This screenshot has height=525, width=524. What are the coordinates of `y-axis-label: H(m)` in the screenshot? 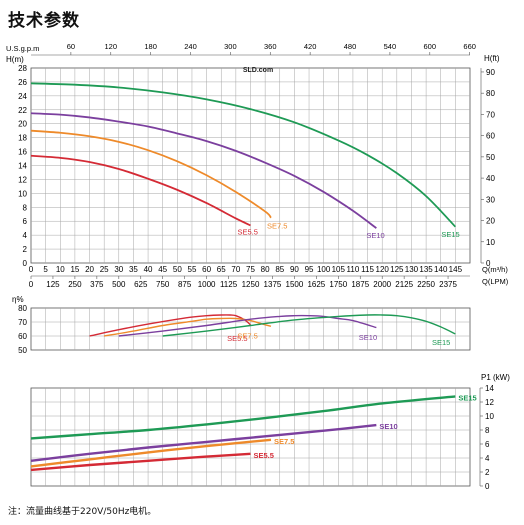 It's located at (15, 59).